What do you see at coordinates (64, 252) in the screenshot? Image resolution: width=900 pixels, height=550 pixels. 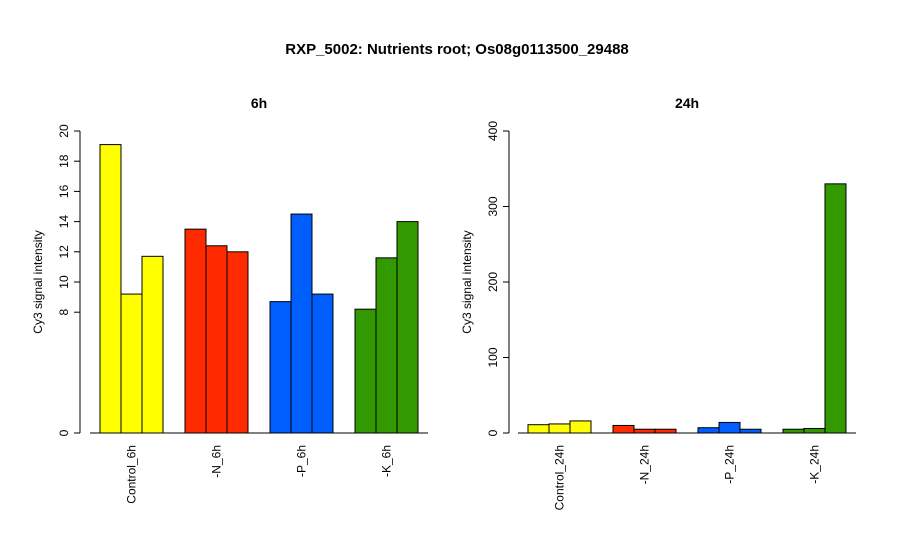 I see `y-tick-label: 12` at bounding box center [64, 252].